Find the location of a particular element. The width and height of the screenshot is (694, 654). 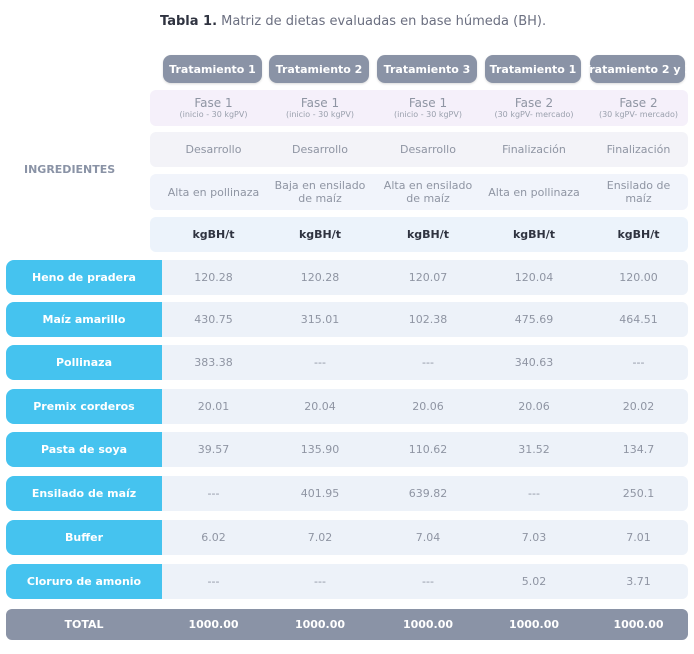

table-cell: 135.90 is located at coordinates (320, 449).